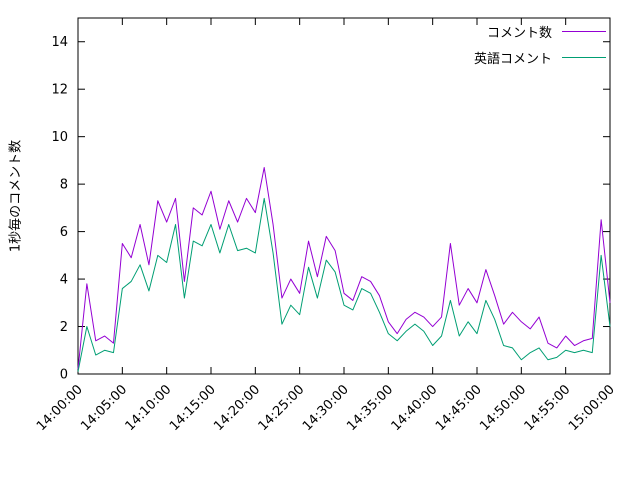 The width and height of the screenshot is (640, 480). Describe the element at coordinates (64, 232) in the screenshot. I see `y-tick-label: 6` at that location.